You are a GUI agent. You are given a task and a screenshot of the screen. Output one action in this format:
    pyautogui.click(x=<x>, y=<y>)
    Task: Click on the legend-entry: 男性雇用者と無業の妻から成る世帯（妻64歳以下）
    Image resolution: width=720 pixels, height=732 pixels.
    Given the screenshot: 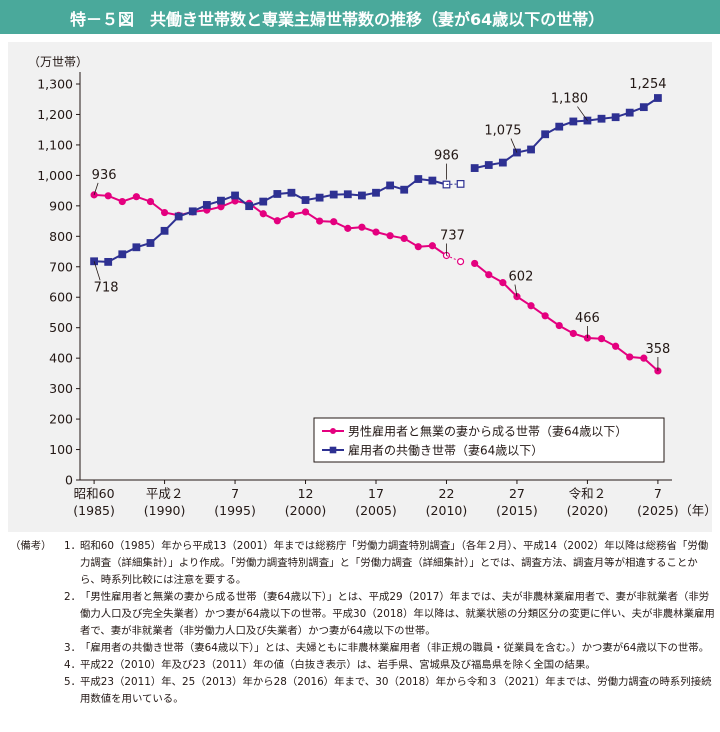 What is the action you would take?
    pyautogui.click(x=474, y=431)
    